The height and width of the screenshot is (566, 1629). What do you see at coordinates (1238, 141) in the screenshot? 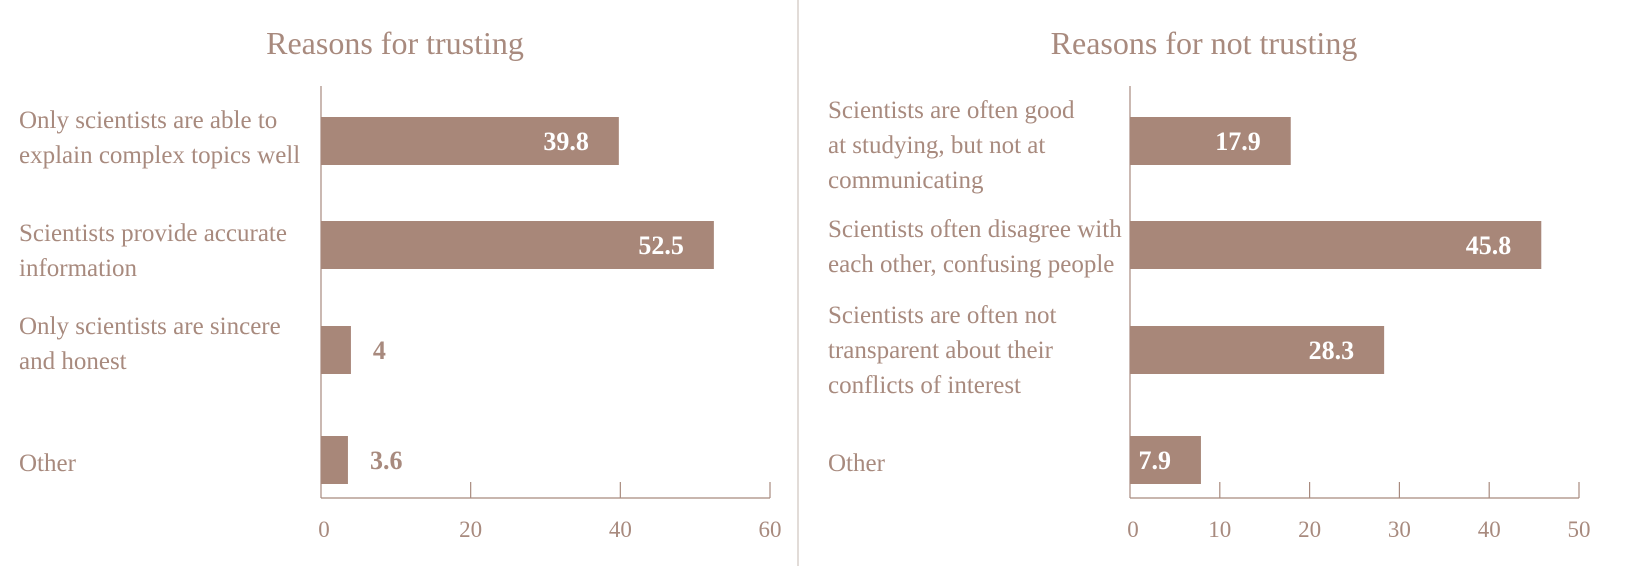
I see `bar-value-label: 17.9` at bounding box center [1238, 141].